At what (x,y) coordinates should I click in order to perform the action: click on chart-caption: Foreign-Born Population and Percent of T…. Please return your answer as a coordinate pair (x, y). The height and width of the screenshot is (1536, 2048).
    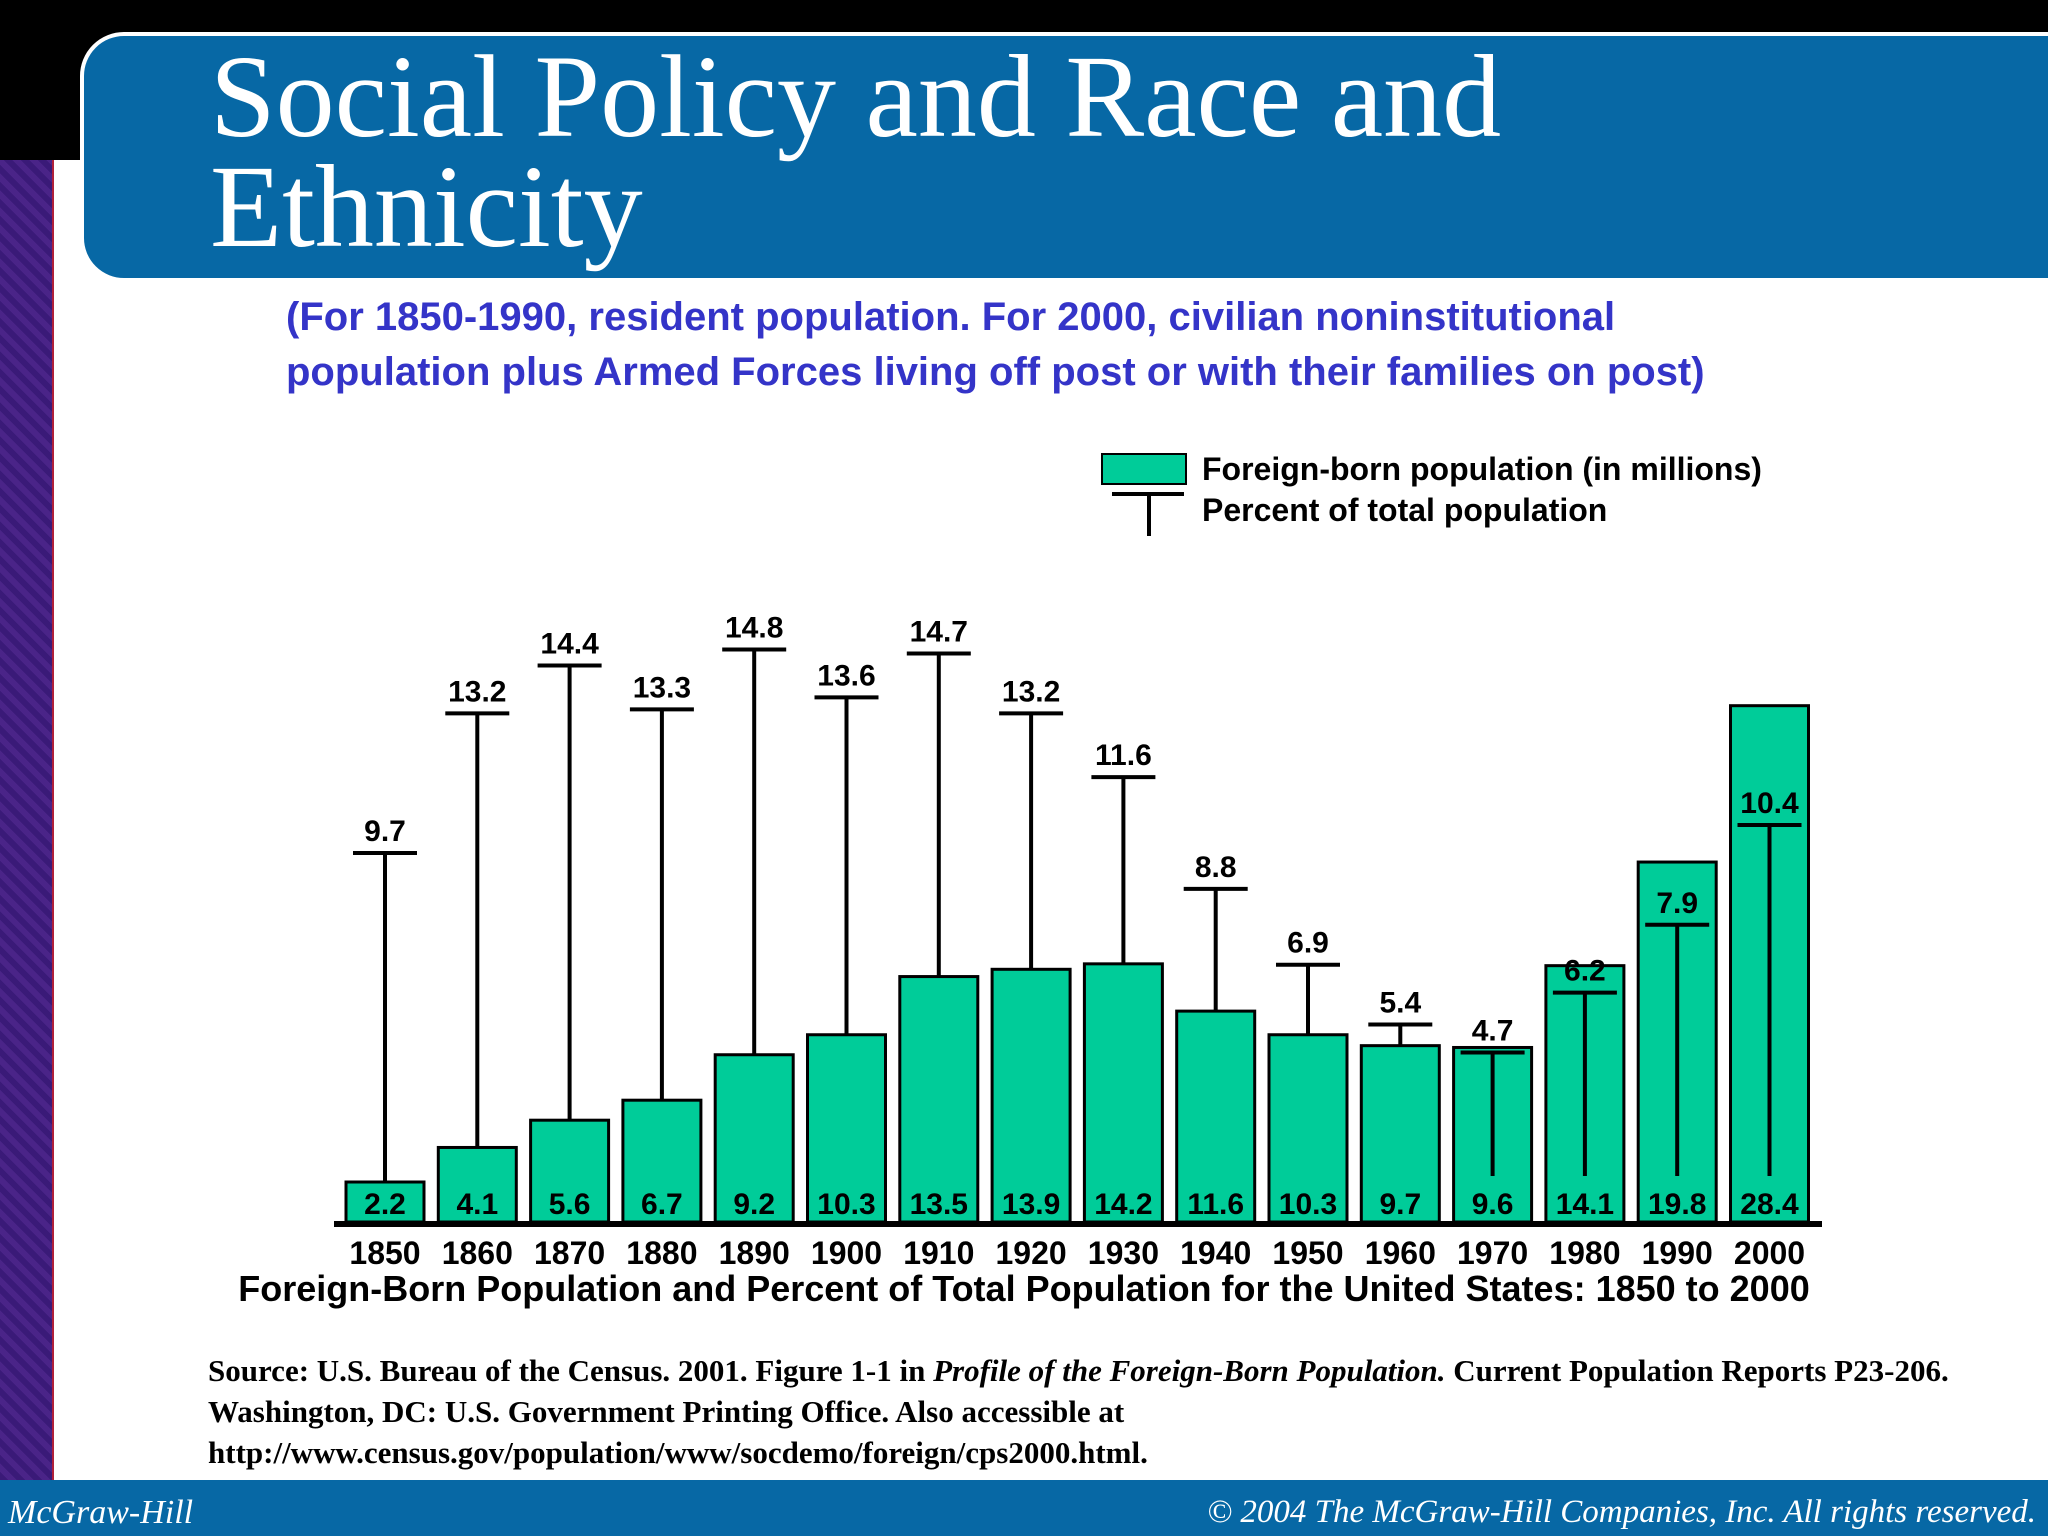
    Looking at the image, I should click on (1024, 1288).